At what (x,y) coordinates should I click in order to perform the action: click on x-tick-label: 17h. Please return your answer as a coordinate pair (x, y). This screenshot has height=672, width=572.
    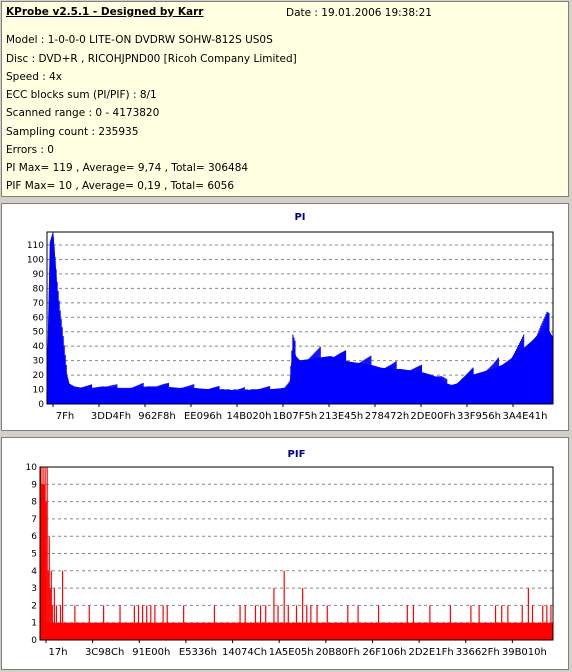
    Looking at the image, I should click on (57, 652).